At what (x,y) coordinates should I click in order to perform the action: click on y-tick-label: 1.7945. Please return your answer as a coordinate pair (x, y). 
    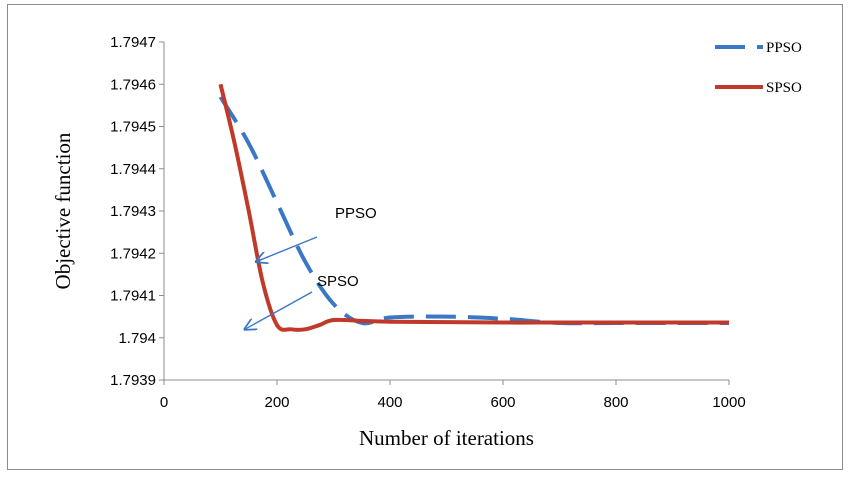
    Looking at the image, I should click on (133, 127).